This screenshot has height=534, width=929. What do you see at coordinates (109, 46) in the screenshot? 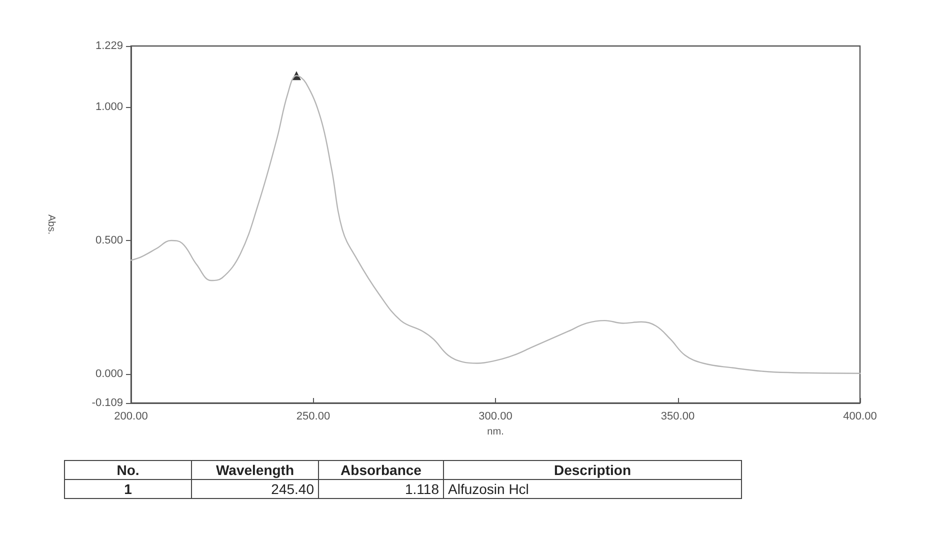
I see `y-tick-label: 1.229` at bounding box center [109, 46].